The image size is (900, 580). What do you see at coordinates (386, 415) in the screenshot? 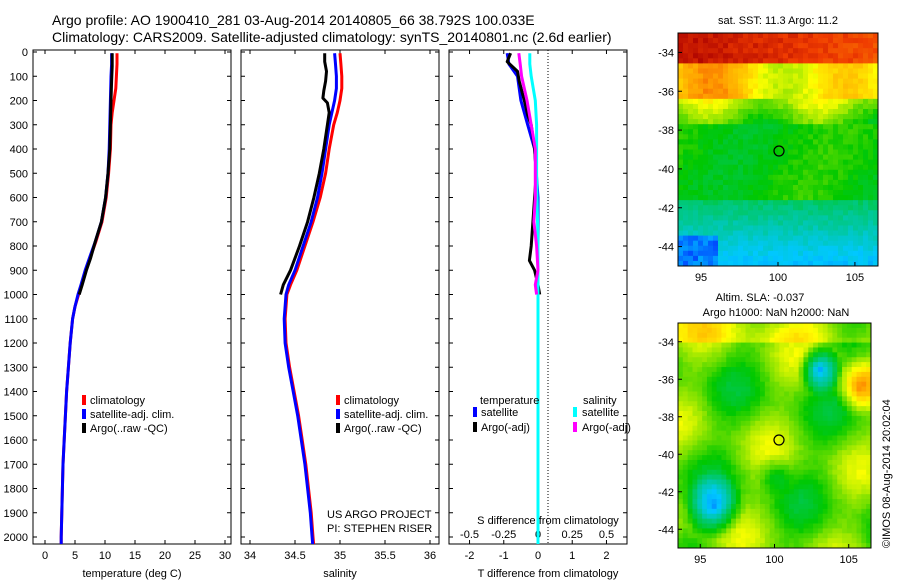
I see `legend-label: satellite-adj. clim.` at bounding box center [386, 415].